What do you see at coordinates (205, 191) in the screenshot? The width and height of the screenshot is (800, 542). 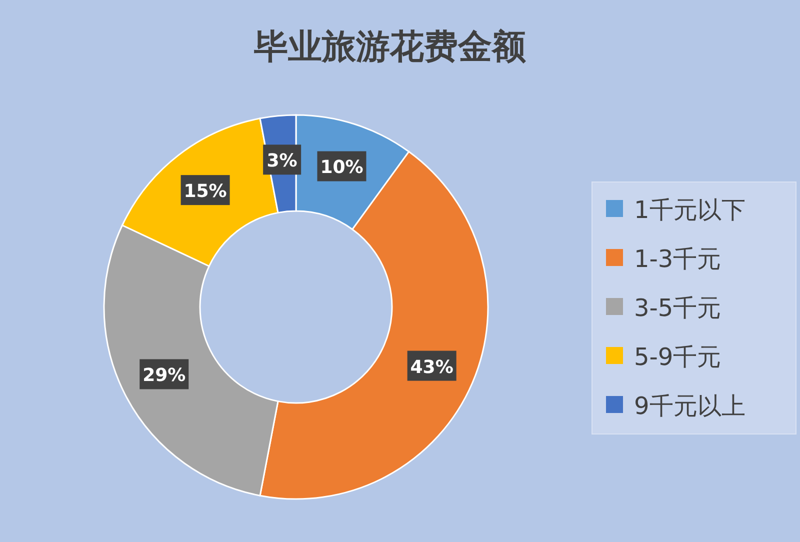 I see `data-label: 15%` at bounding box center [205, 191].